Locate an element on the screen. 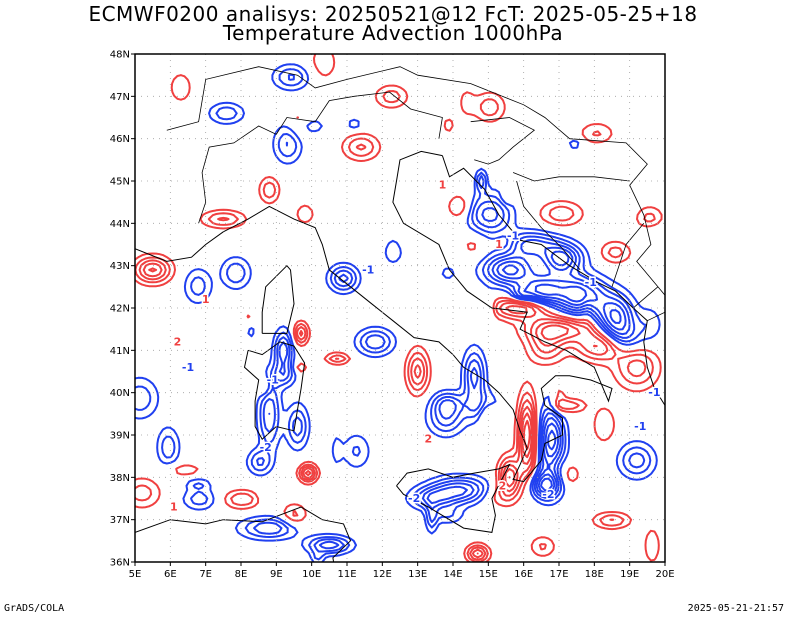 Image resolution: width=800 pixels, height=618 pixels. software-credit: GrADS/COLA is located at coordinates (34, 608).